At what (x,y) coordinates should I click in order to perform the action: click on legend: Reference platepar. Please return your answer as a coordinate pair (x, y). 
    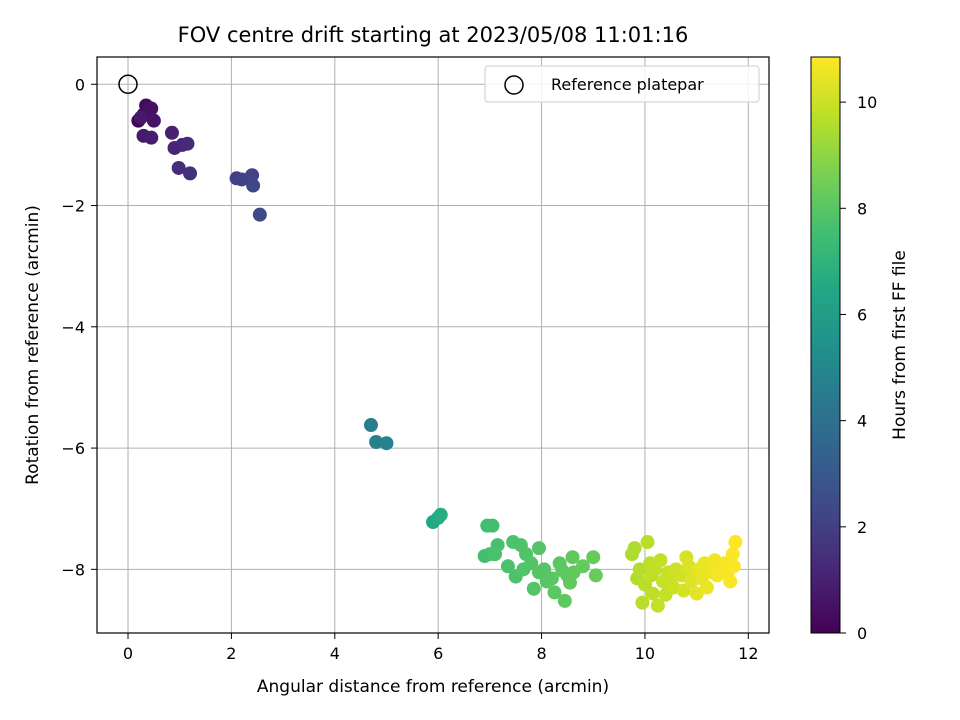
    Looking at the image, I should click on (622, 84).